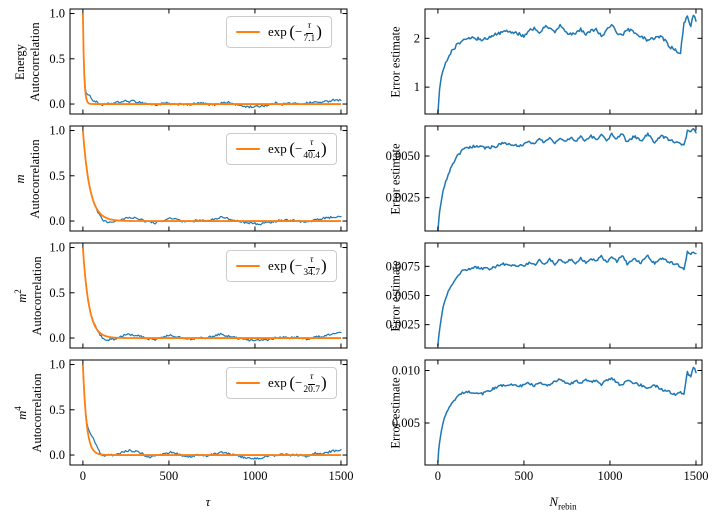 This screenshot has height=517, width=719. I want to click on panel-m-right: 0.0025 0.0050, so click(544, 178).